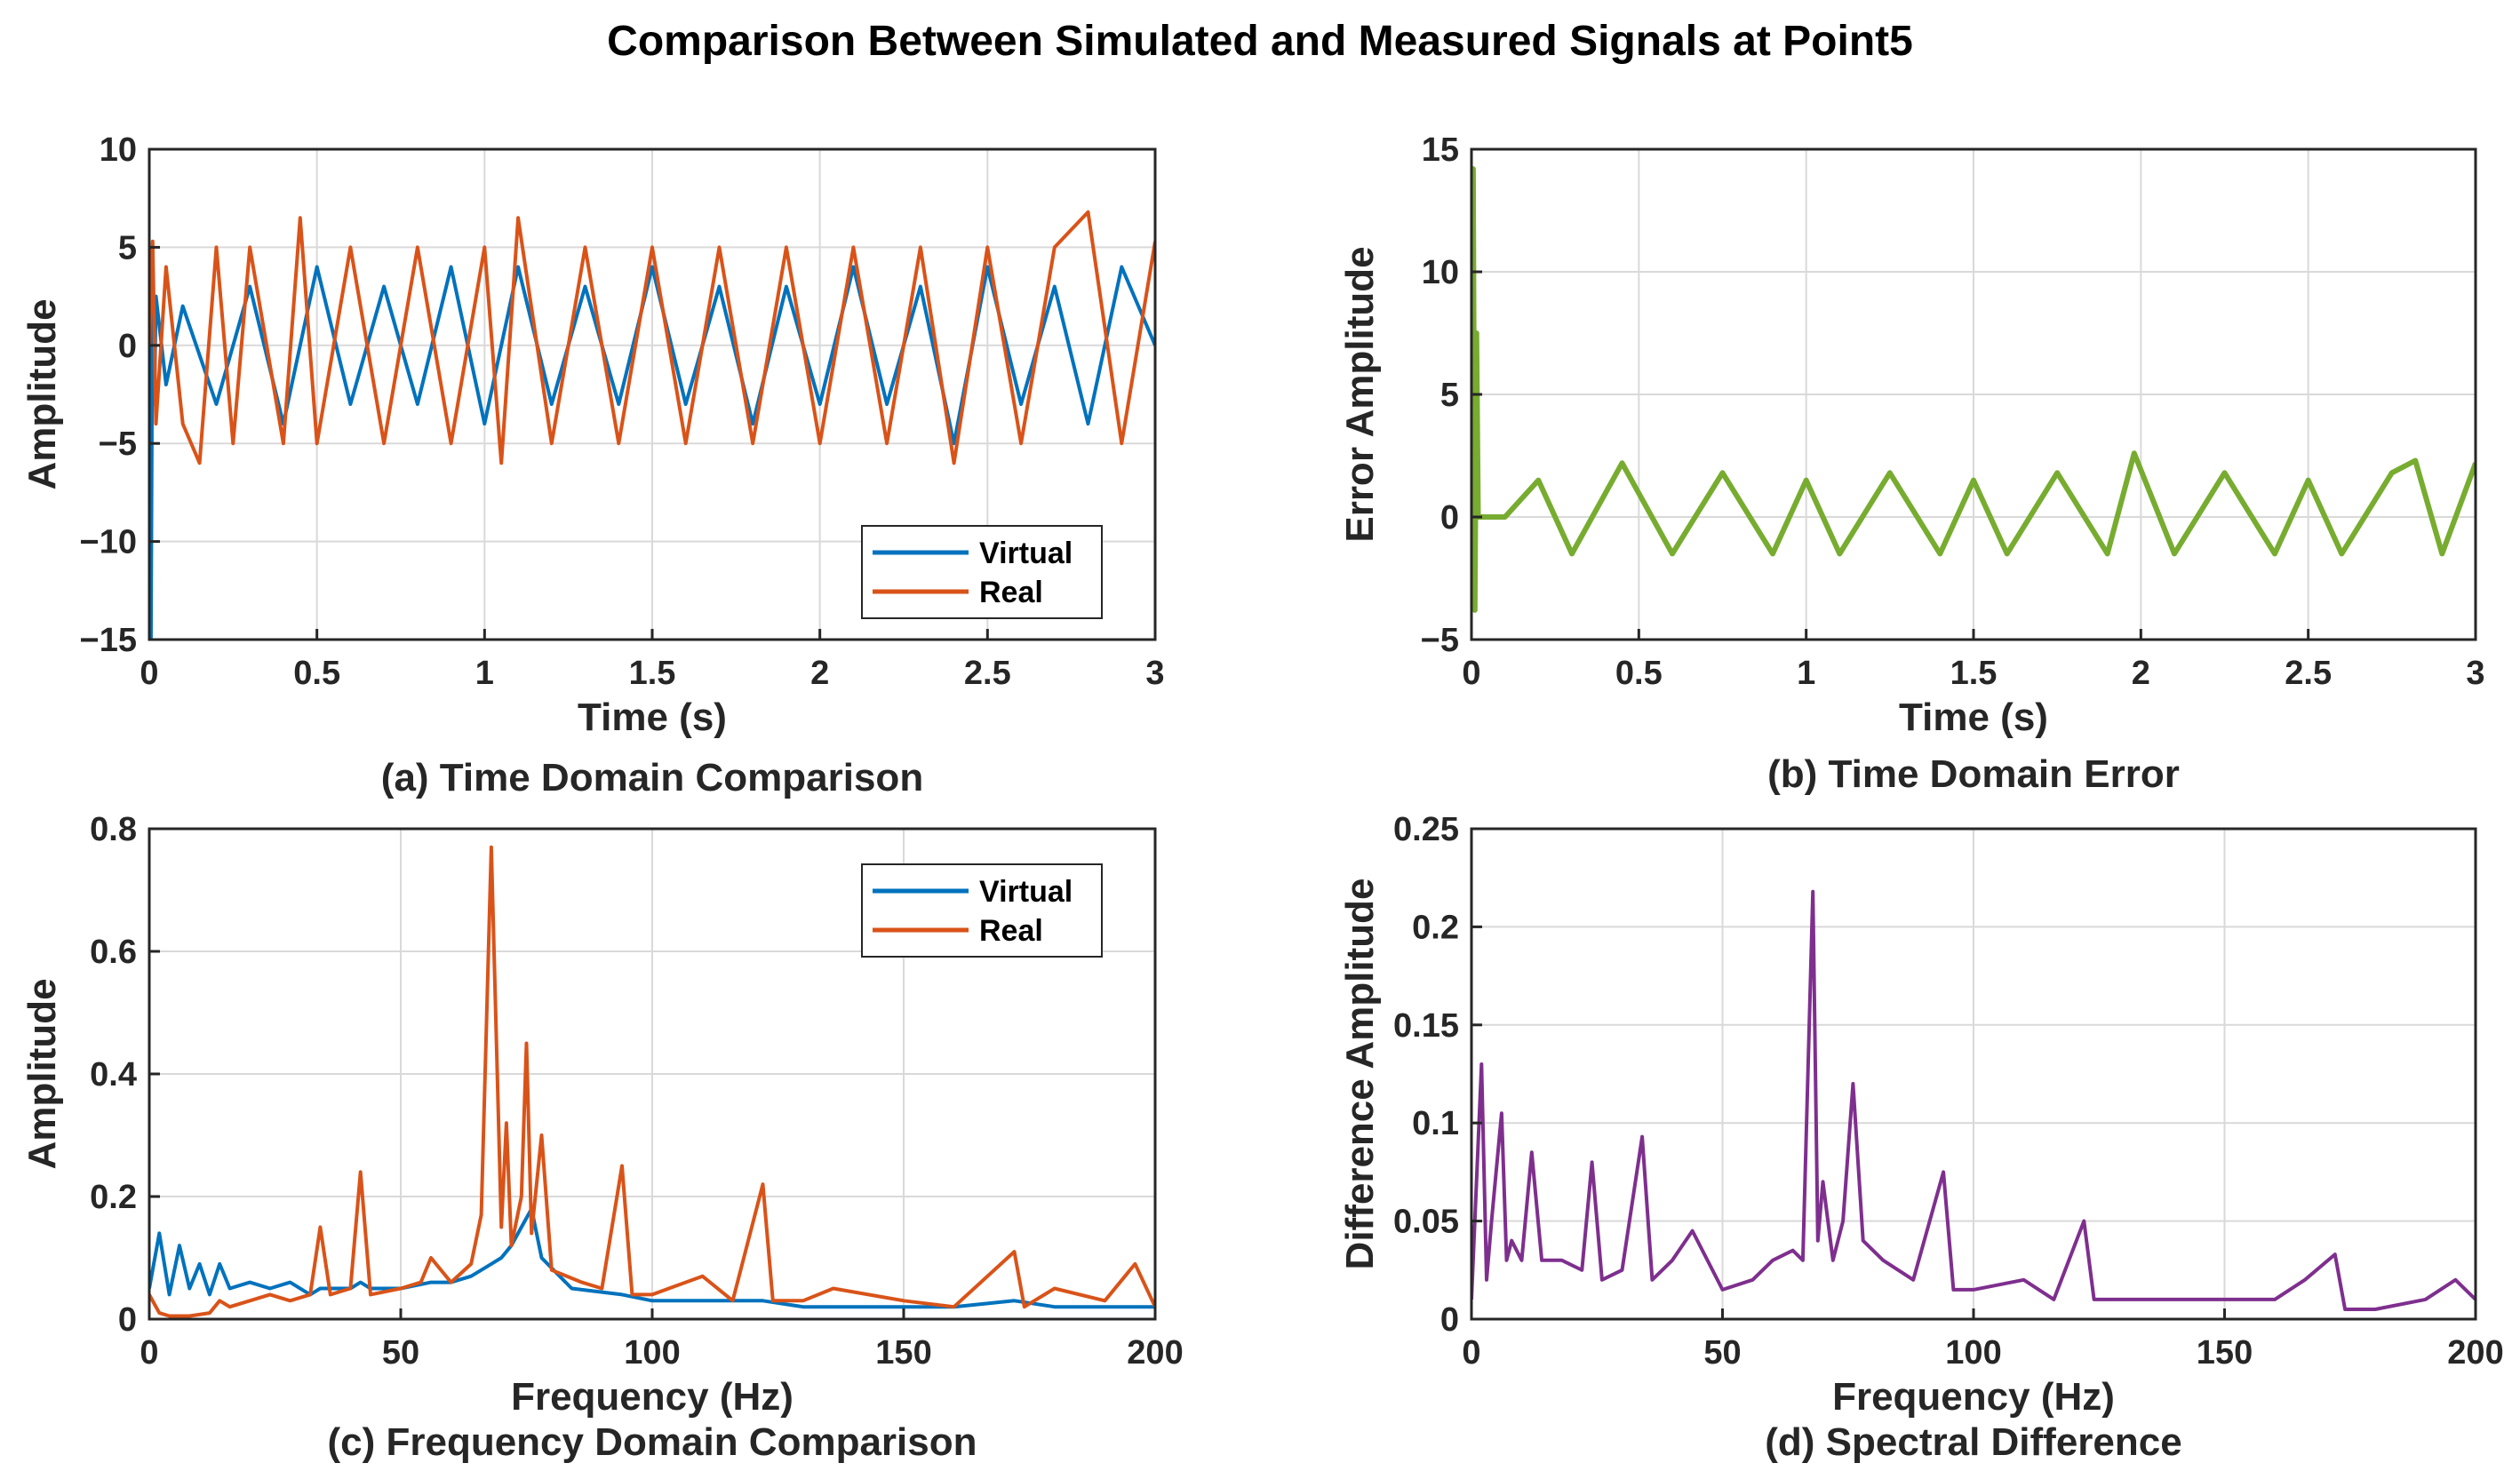 The width and height of the screenshot is (2520, 1479). I want to click on y-tick-label: 0.8, so click(113, 829).